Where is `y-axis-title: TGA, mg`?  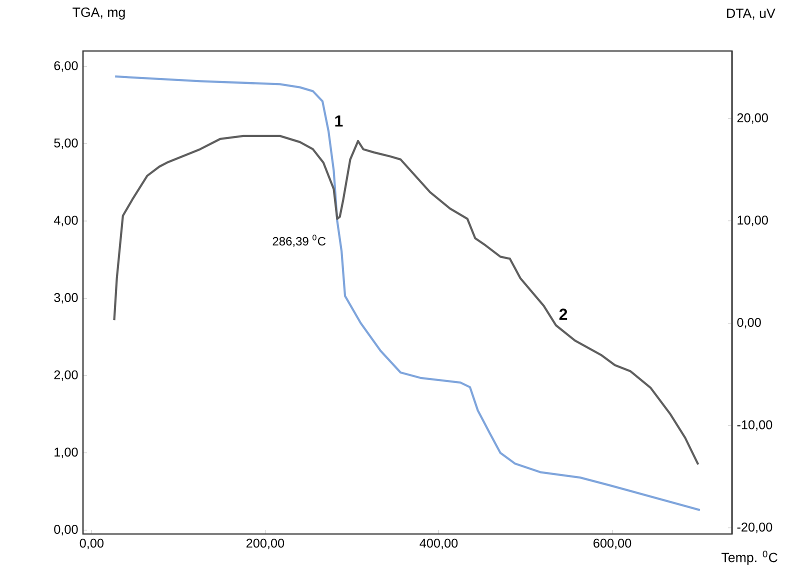
y-axis-title: TGA, mg is located at coordinates (98, 14).